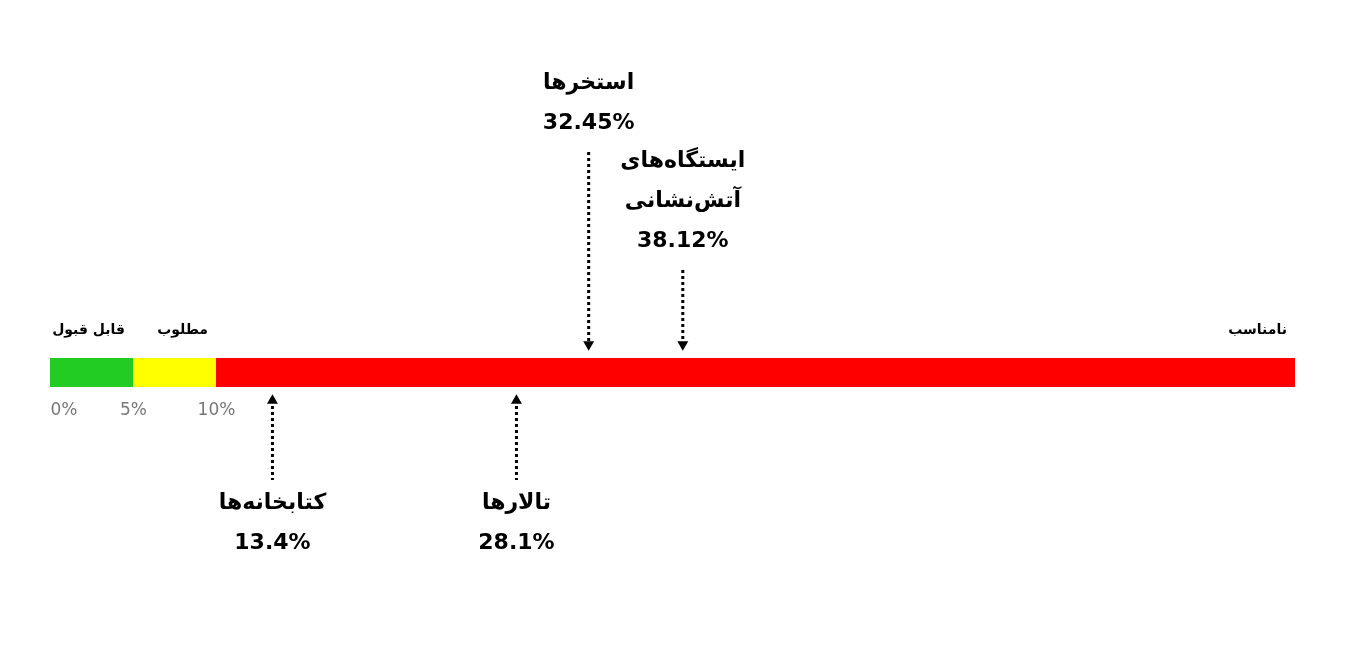 The width and height of the screenshot is (1349, 663). I want to click on series-label: قابل قبول, so click(88, 329).